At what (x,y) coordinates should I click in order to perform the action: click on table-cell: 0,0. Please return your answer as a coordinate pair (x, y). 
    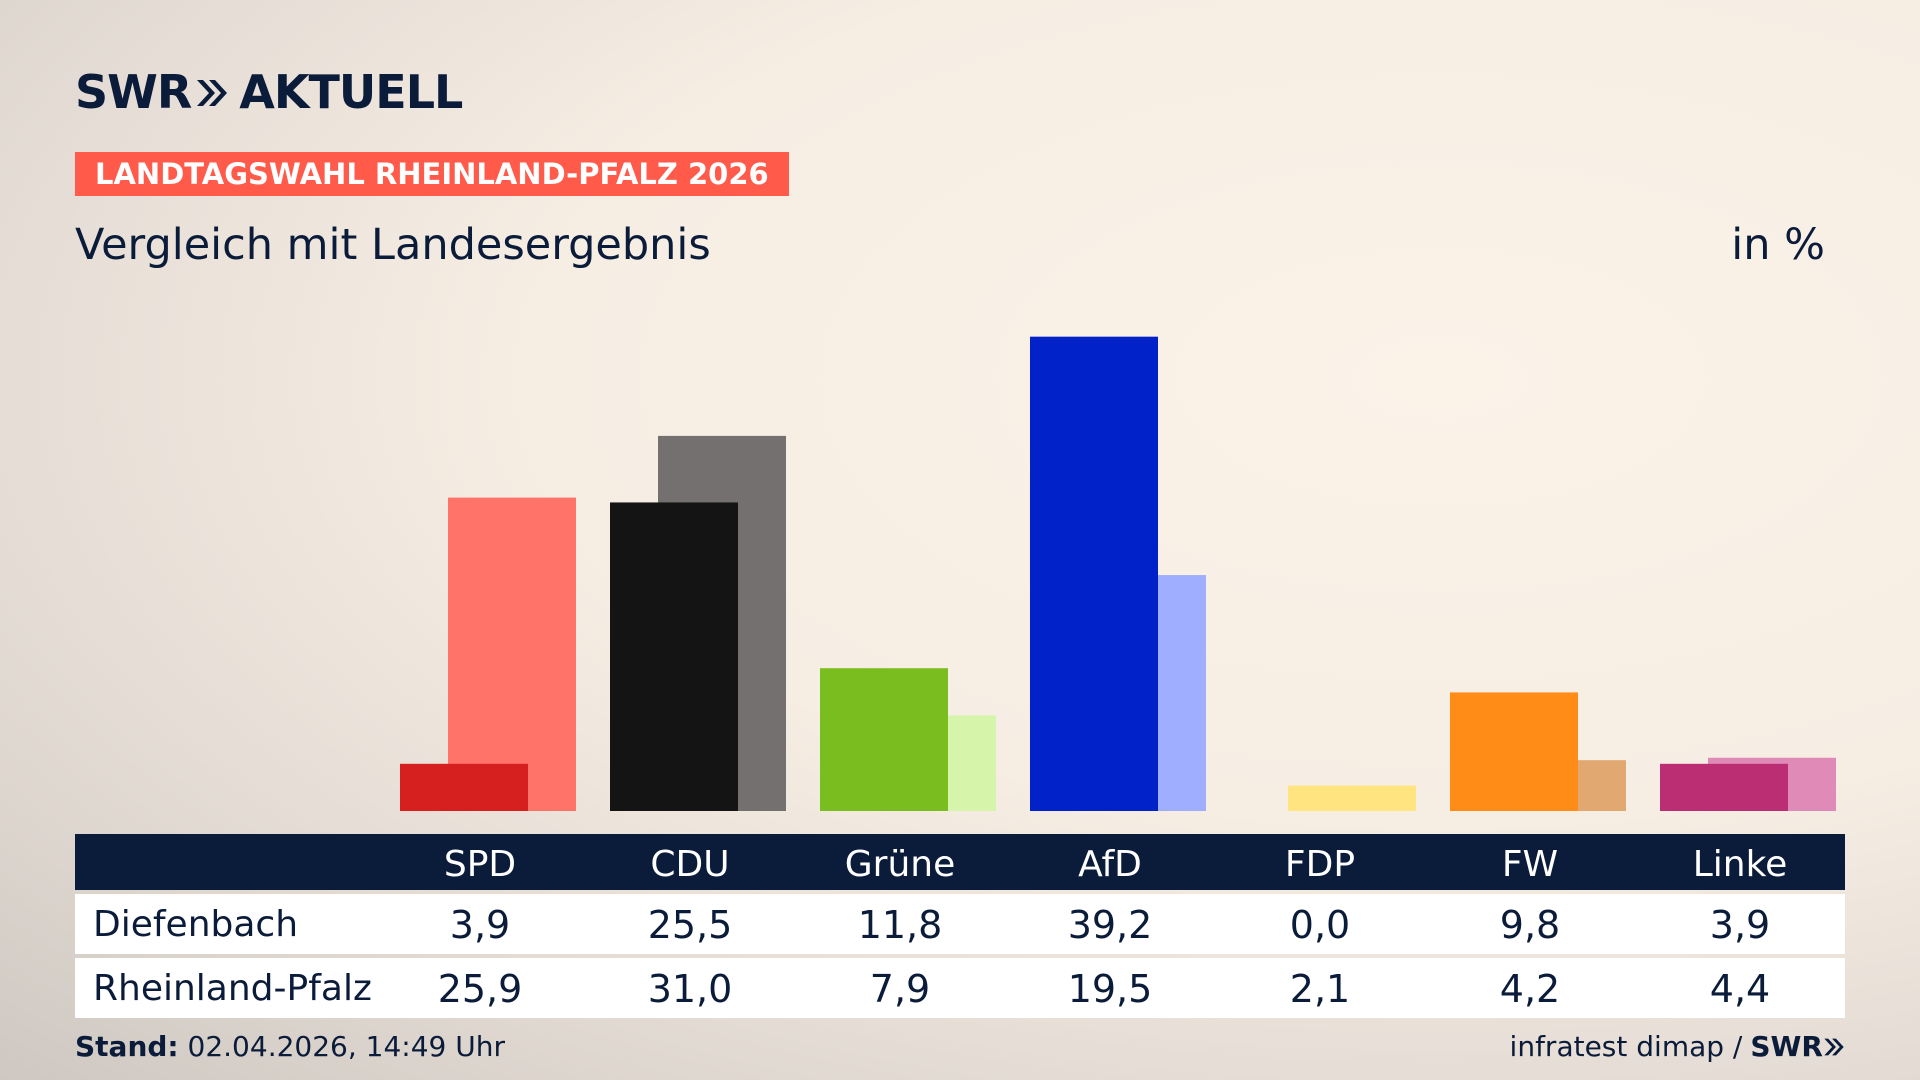
    Looking at the image, I should click on (1320, 925).